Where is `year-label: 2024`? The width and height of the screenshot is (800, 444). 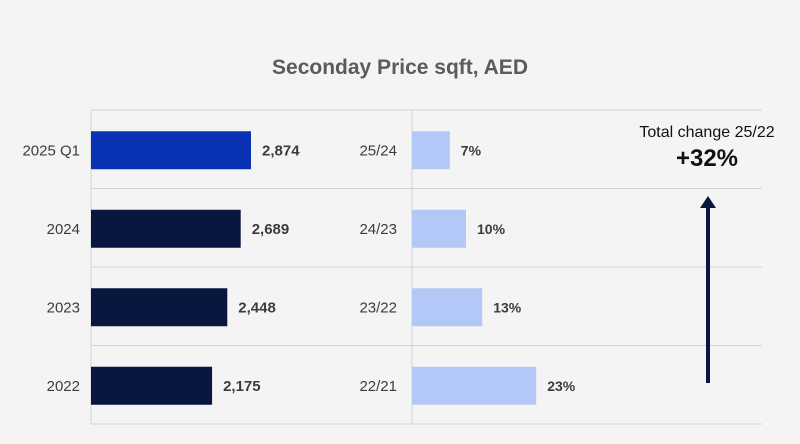
year-label: 2024 is located at coordinates (63, 229).